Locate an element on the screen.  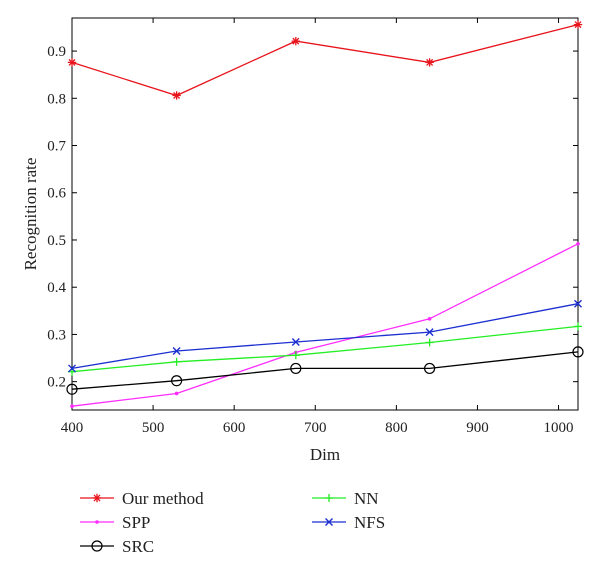
legend-label: Our method is located at coordinates (163, 498).